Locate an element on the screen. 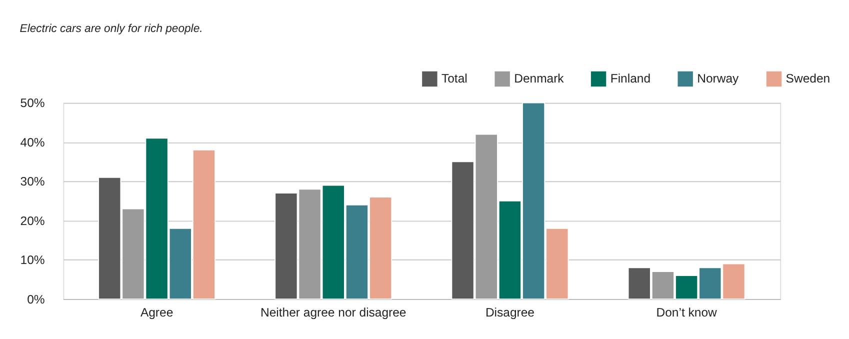  x-tick-label: Disagree is located at coordinates (510, 312).